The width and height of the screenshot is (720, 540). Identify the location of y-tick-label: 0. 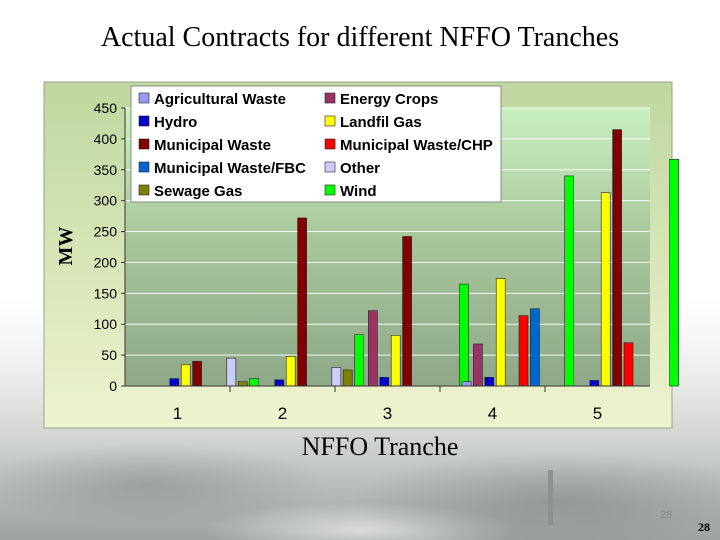
(113, 386).